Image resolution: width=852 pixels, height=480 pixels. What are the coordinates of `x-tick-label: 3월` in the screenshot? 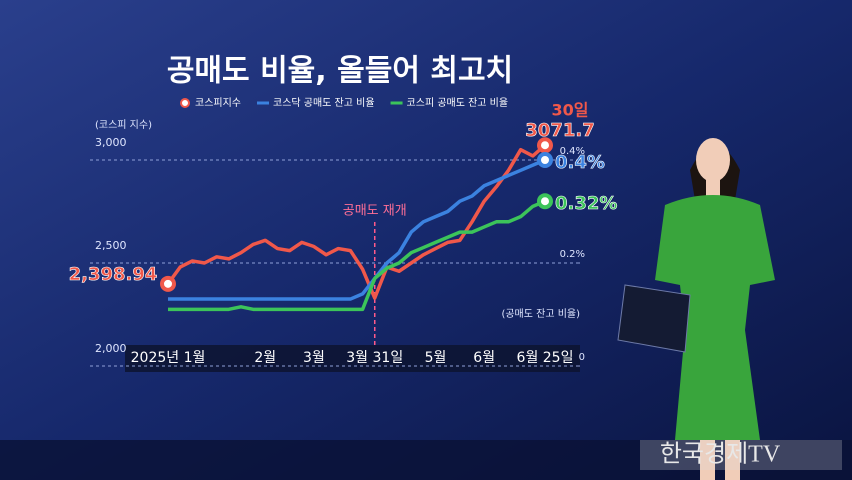 It's located at (314, 358).